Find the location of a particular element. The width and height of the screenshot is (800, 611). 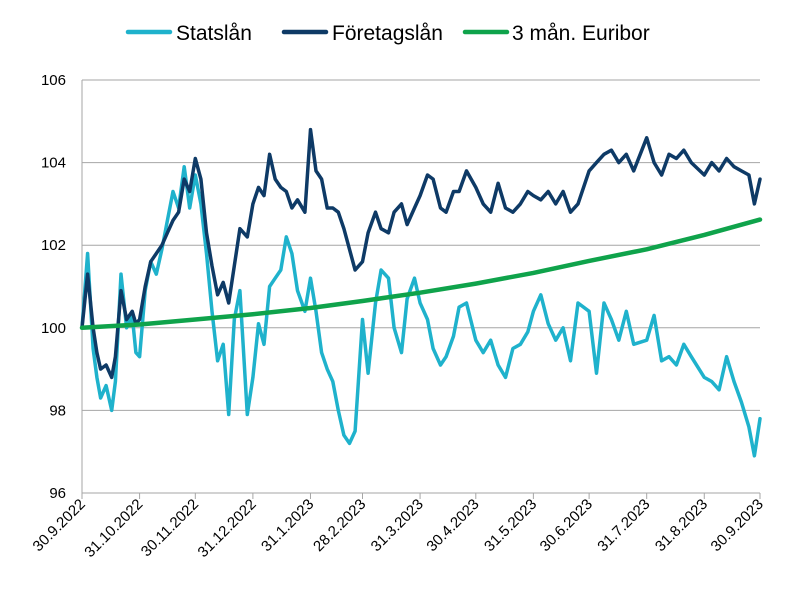

x-tick-label: 31.10.2022 is located at coordinates (113, 528).